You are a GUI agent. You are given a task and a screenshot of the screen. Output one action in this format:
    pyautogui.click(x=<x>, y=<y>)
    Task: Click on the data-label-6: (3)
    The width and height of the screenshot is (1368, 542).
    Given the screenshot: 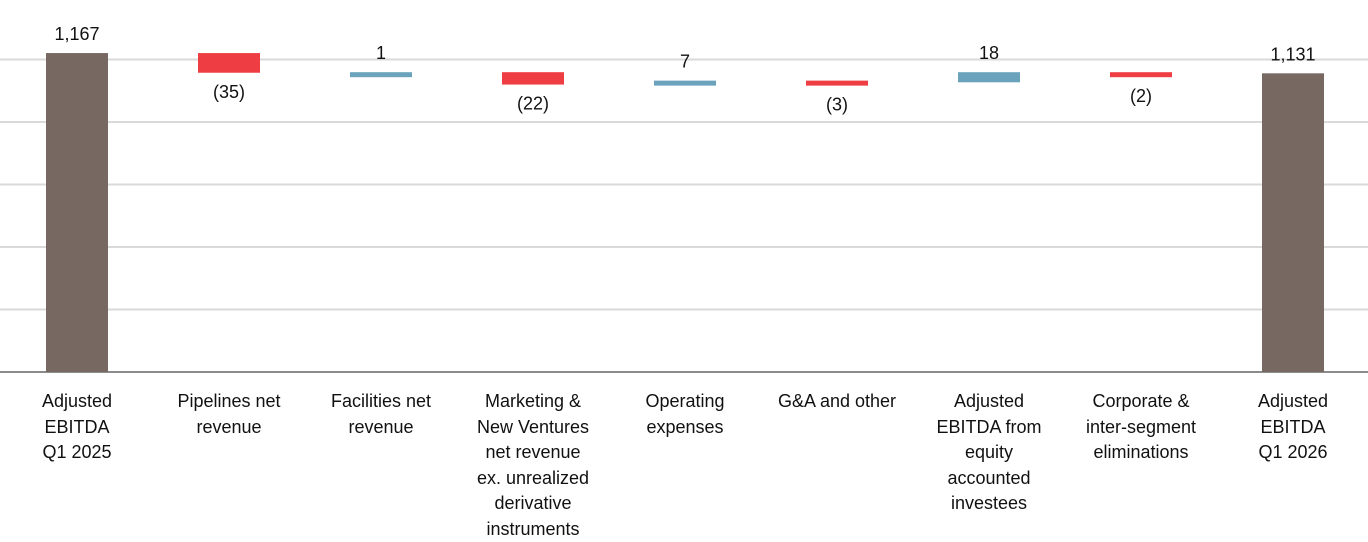 What is the action you would take?
    pyautogui.click(x=837, y=105)
    